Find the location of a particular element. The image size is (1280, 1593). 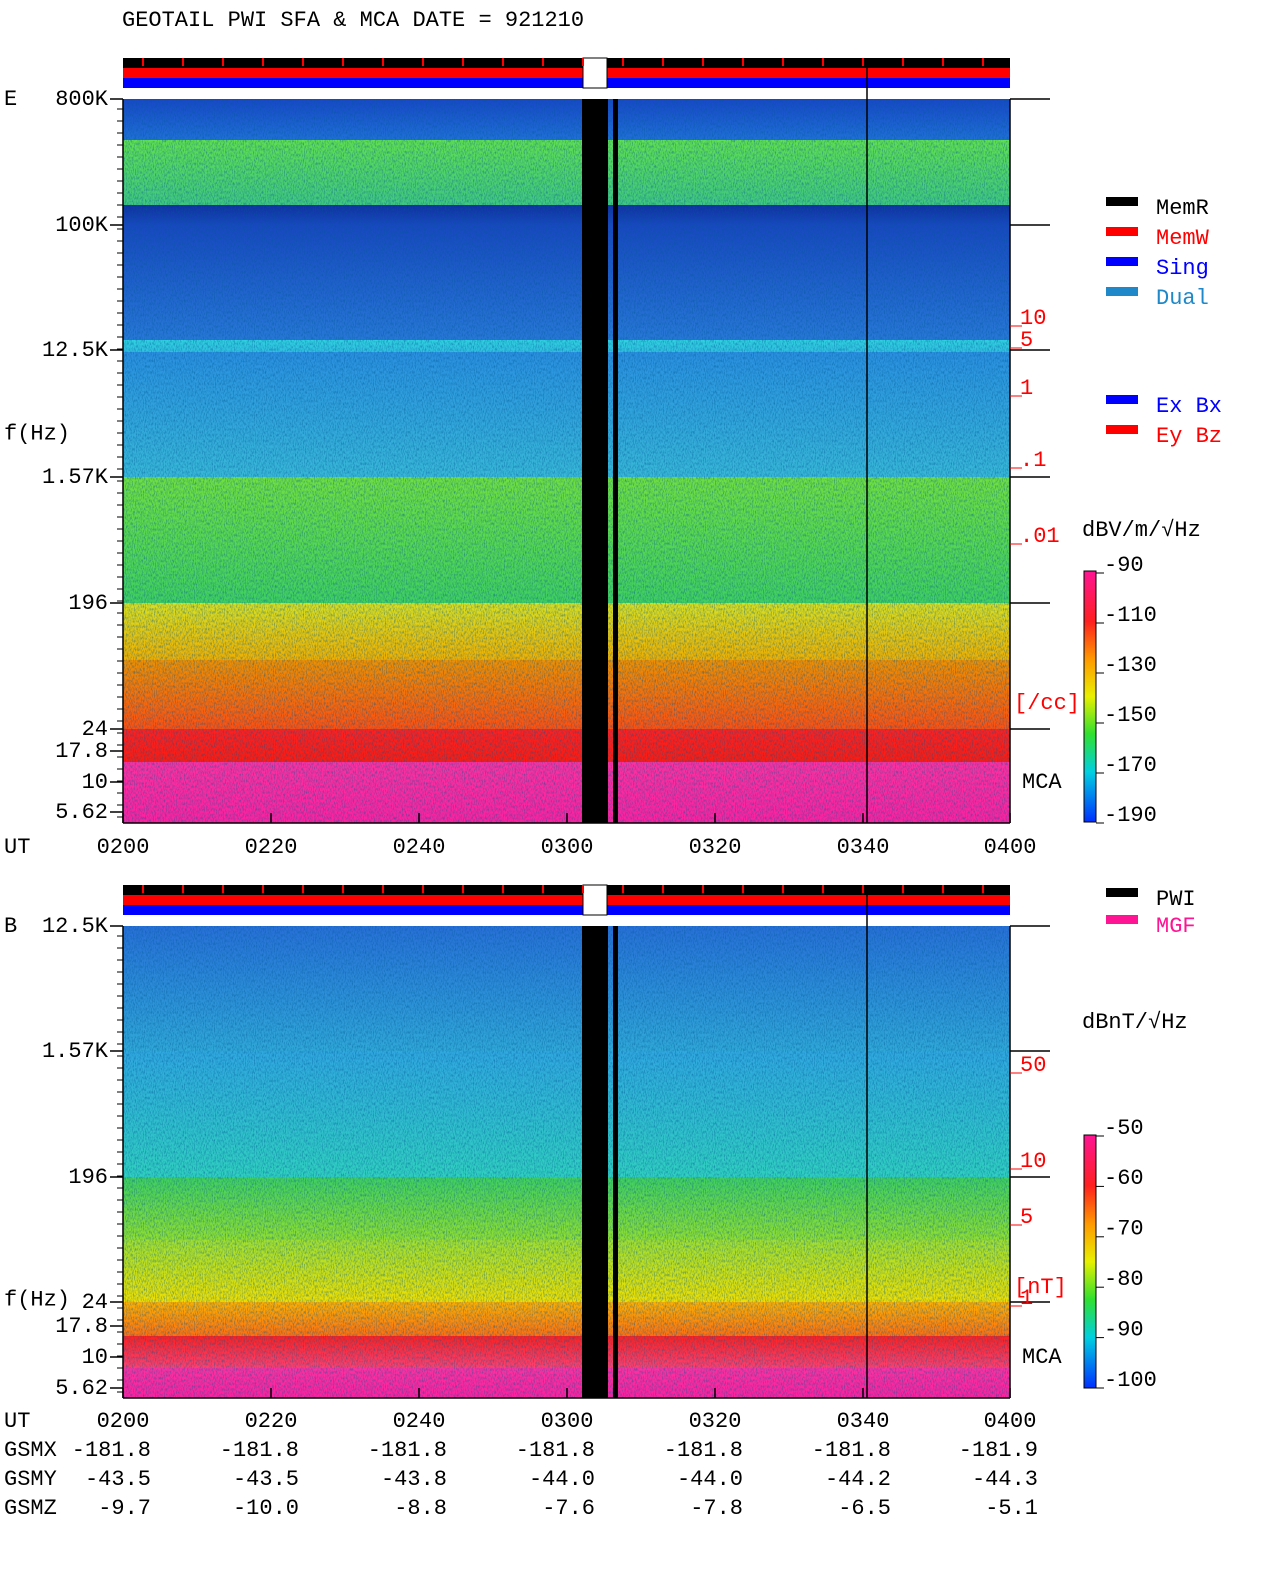

colorbar-tick-label: -100 is located at coordinates (1130, 1380).